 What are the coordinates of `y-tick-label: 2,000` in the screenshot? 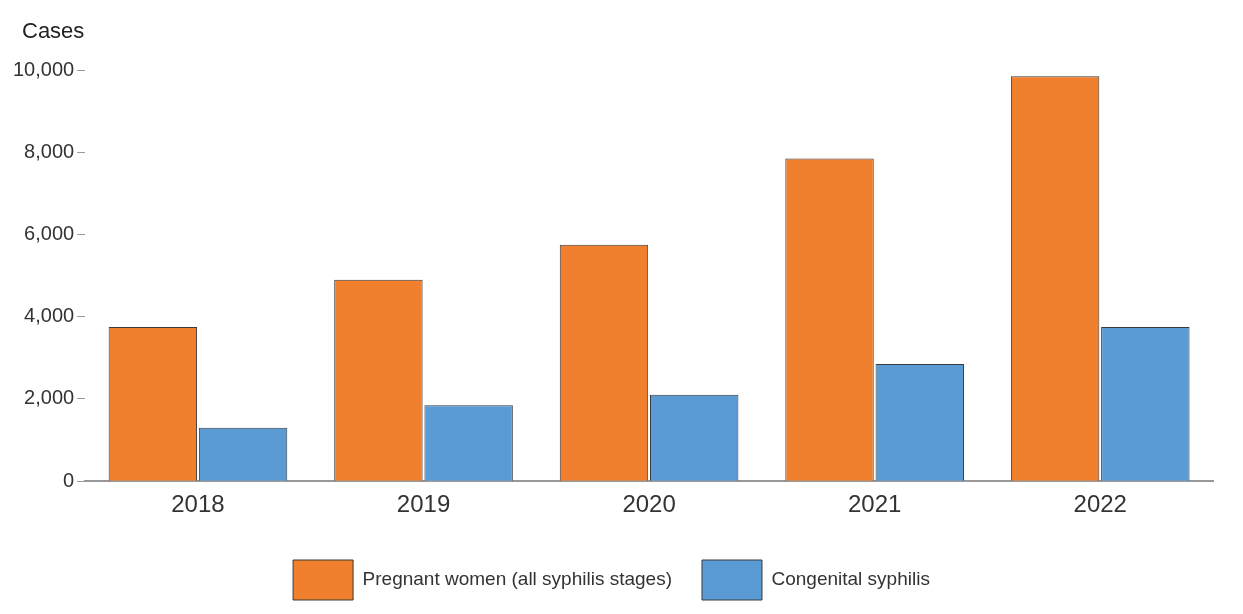 It's located at (49, 397).